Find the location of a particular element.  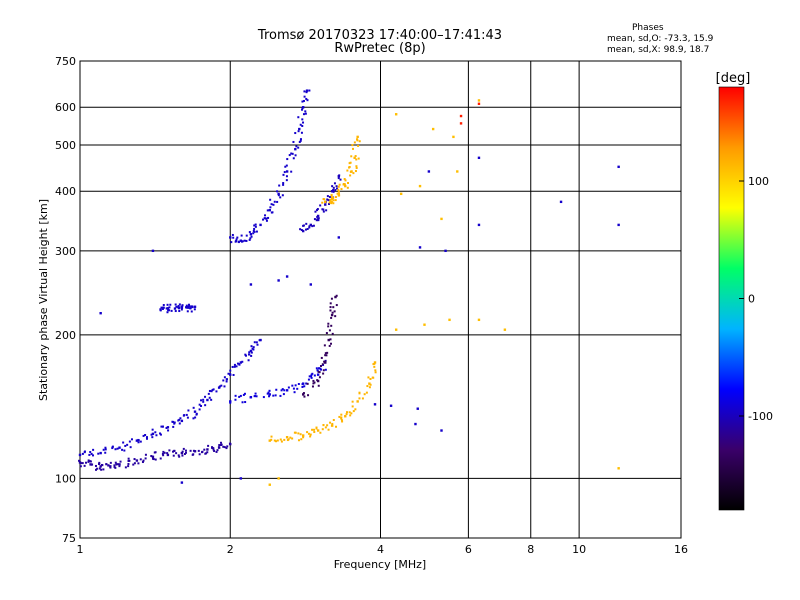

colorbar-label: [deg] is located at coordinates (733, 78).